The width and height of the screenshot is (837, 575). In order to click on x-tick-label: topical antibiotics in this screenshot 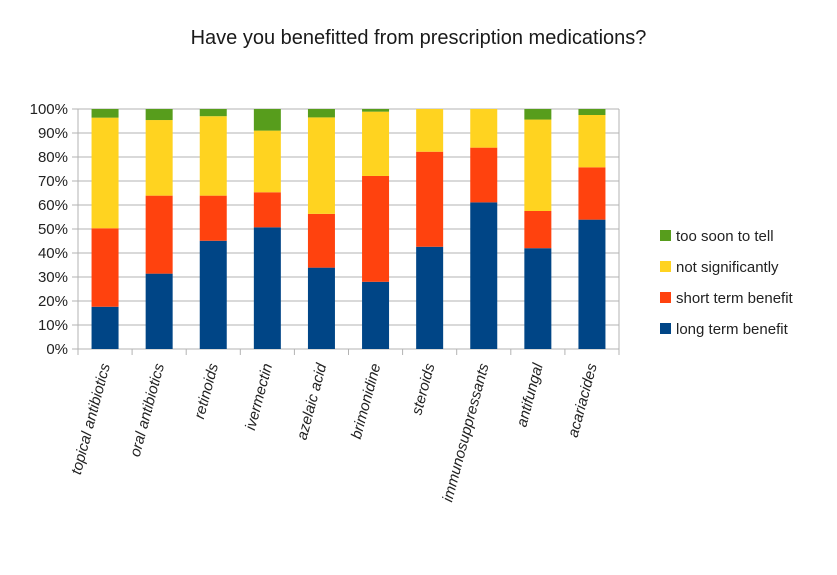, I will do `click(91, 418)`.